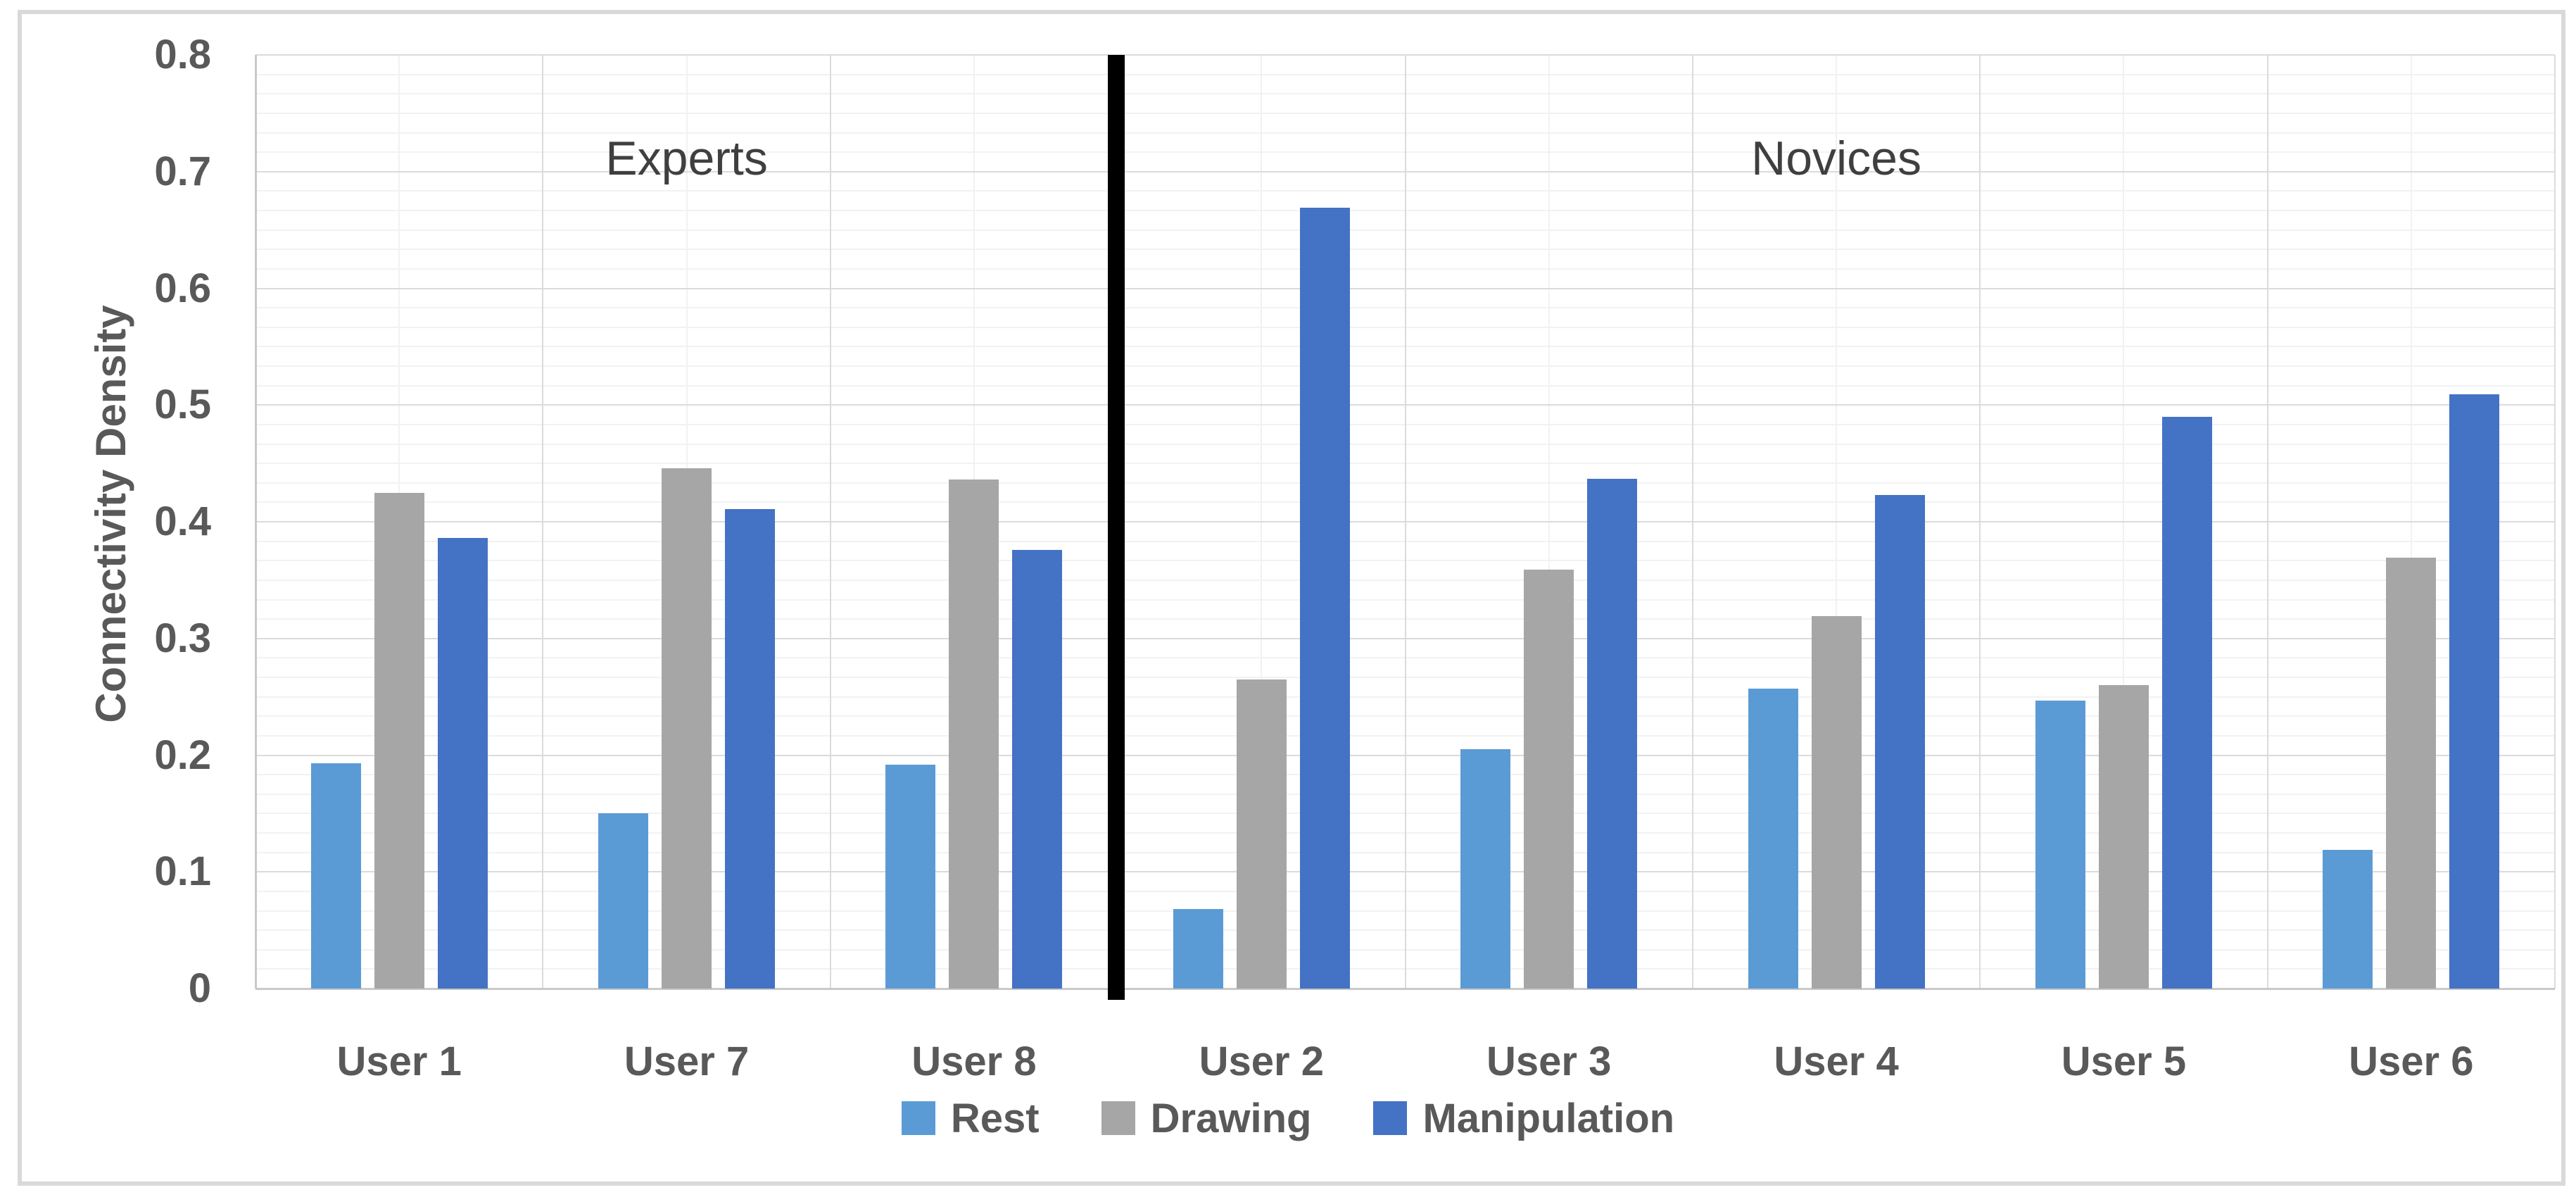  What do you see at coordinates (1231, 1118) in the screenshot?
I see `legend-label-drawing: Drawing` at bounding box center [1231, 1118].